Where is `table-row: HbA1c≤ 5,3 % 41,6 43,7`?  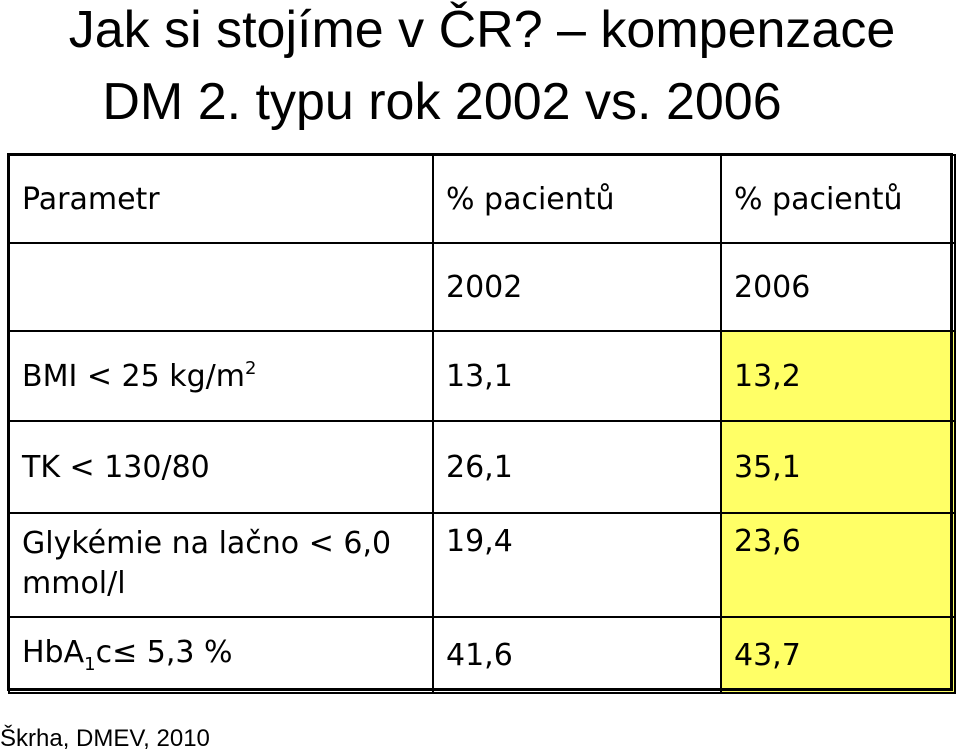
table-row: HbA1c≤ 5,3 % 41,6 43,7 is located at coordinates (482, 655).